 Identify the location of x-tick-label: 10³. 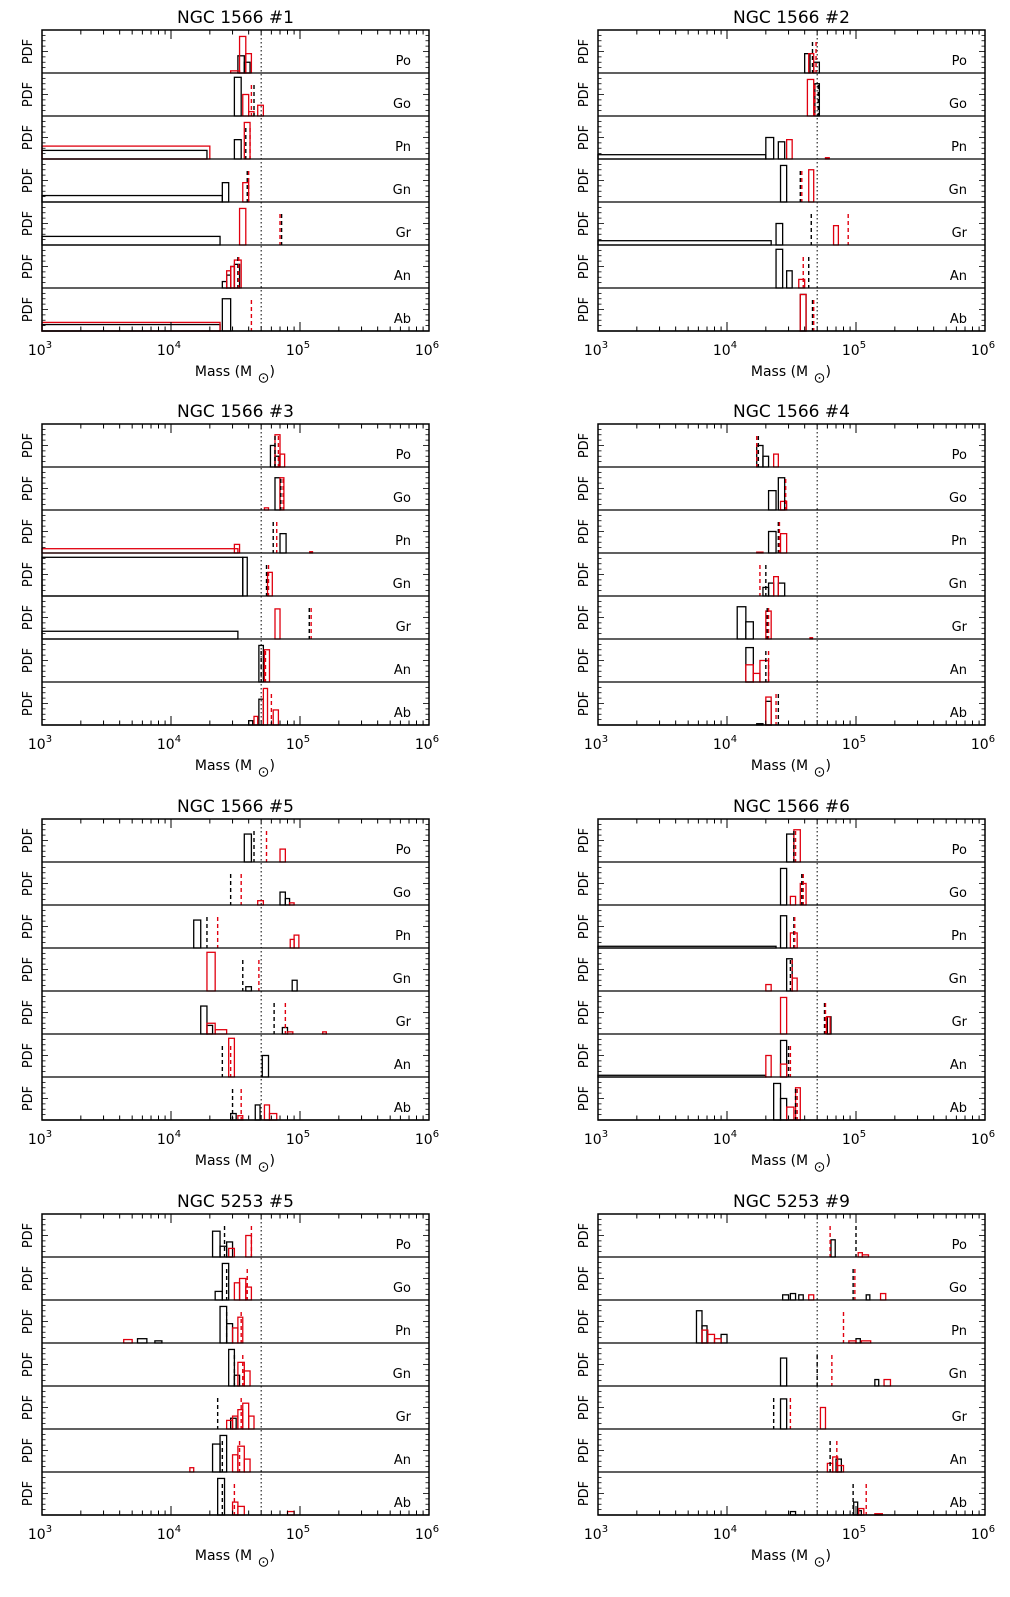
(596, 1533).